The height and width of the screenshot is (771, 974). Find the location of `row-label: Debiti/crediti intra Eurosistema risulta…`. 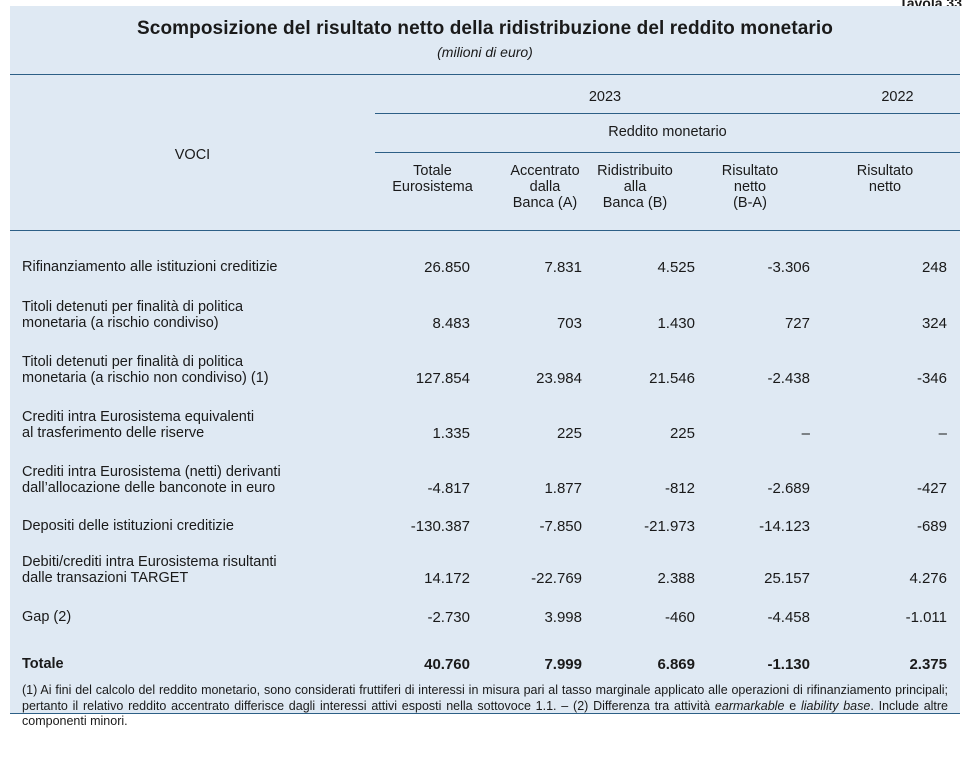

row-label: Debiti/crediti intra Eurosistema risulta… is located at coordinates (197, 570).